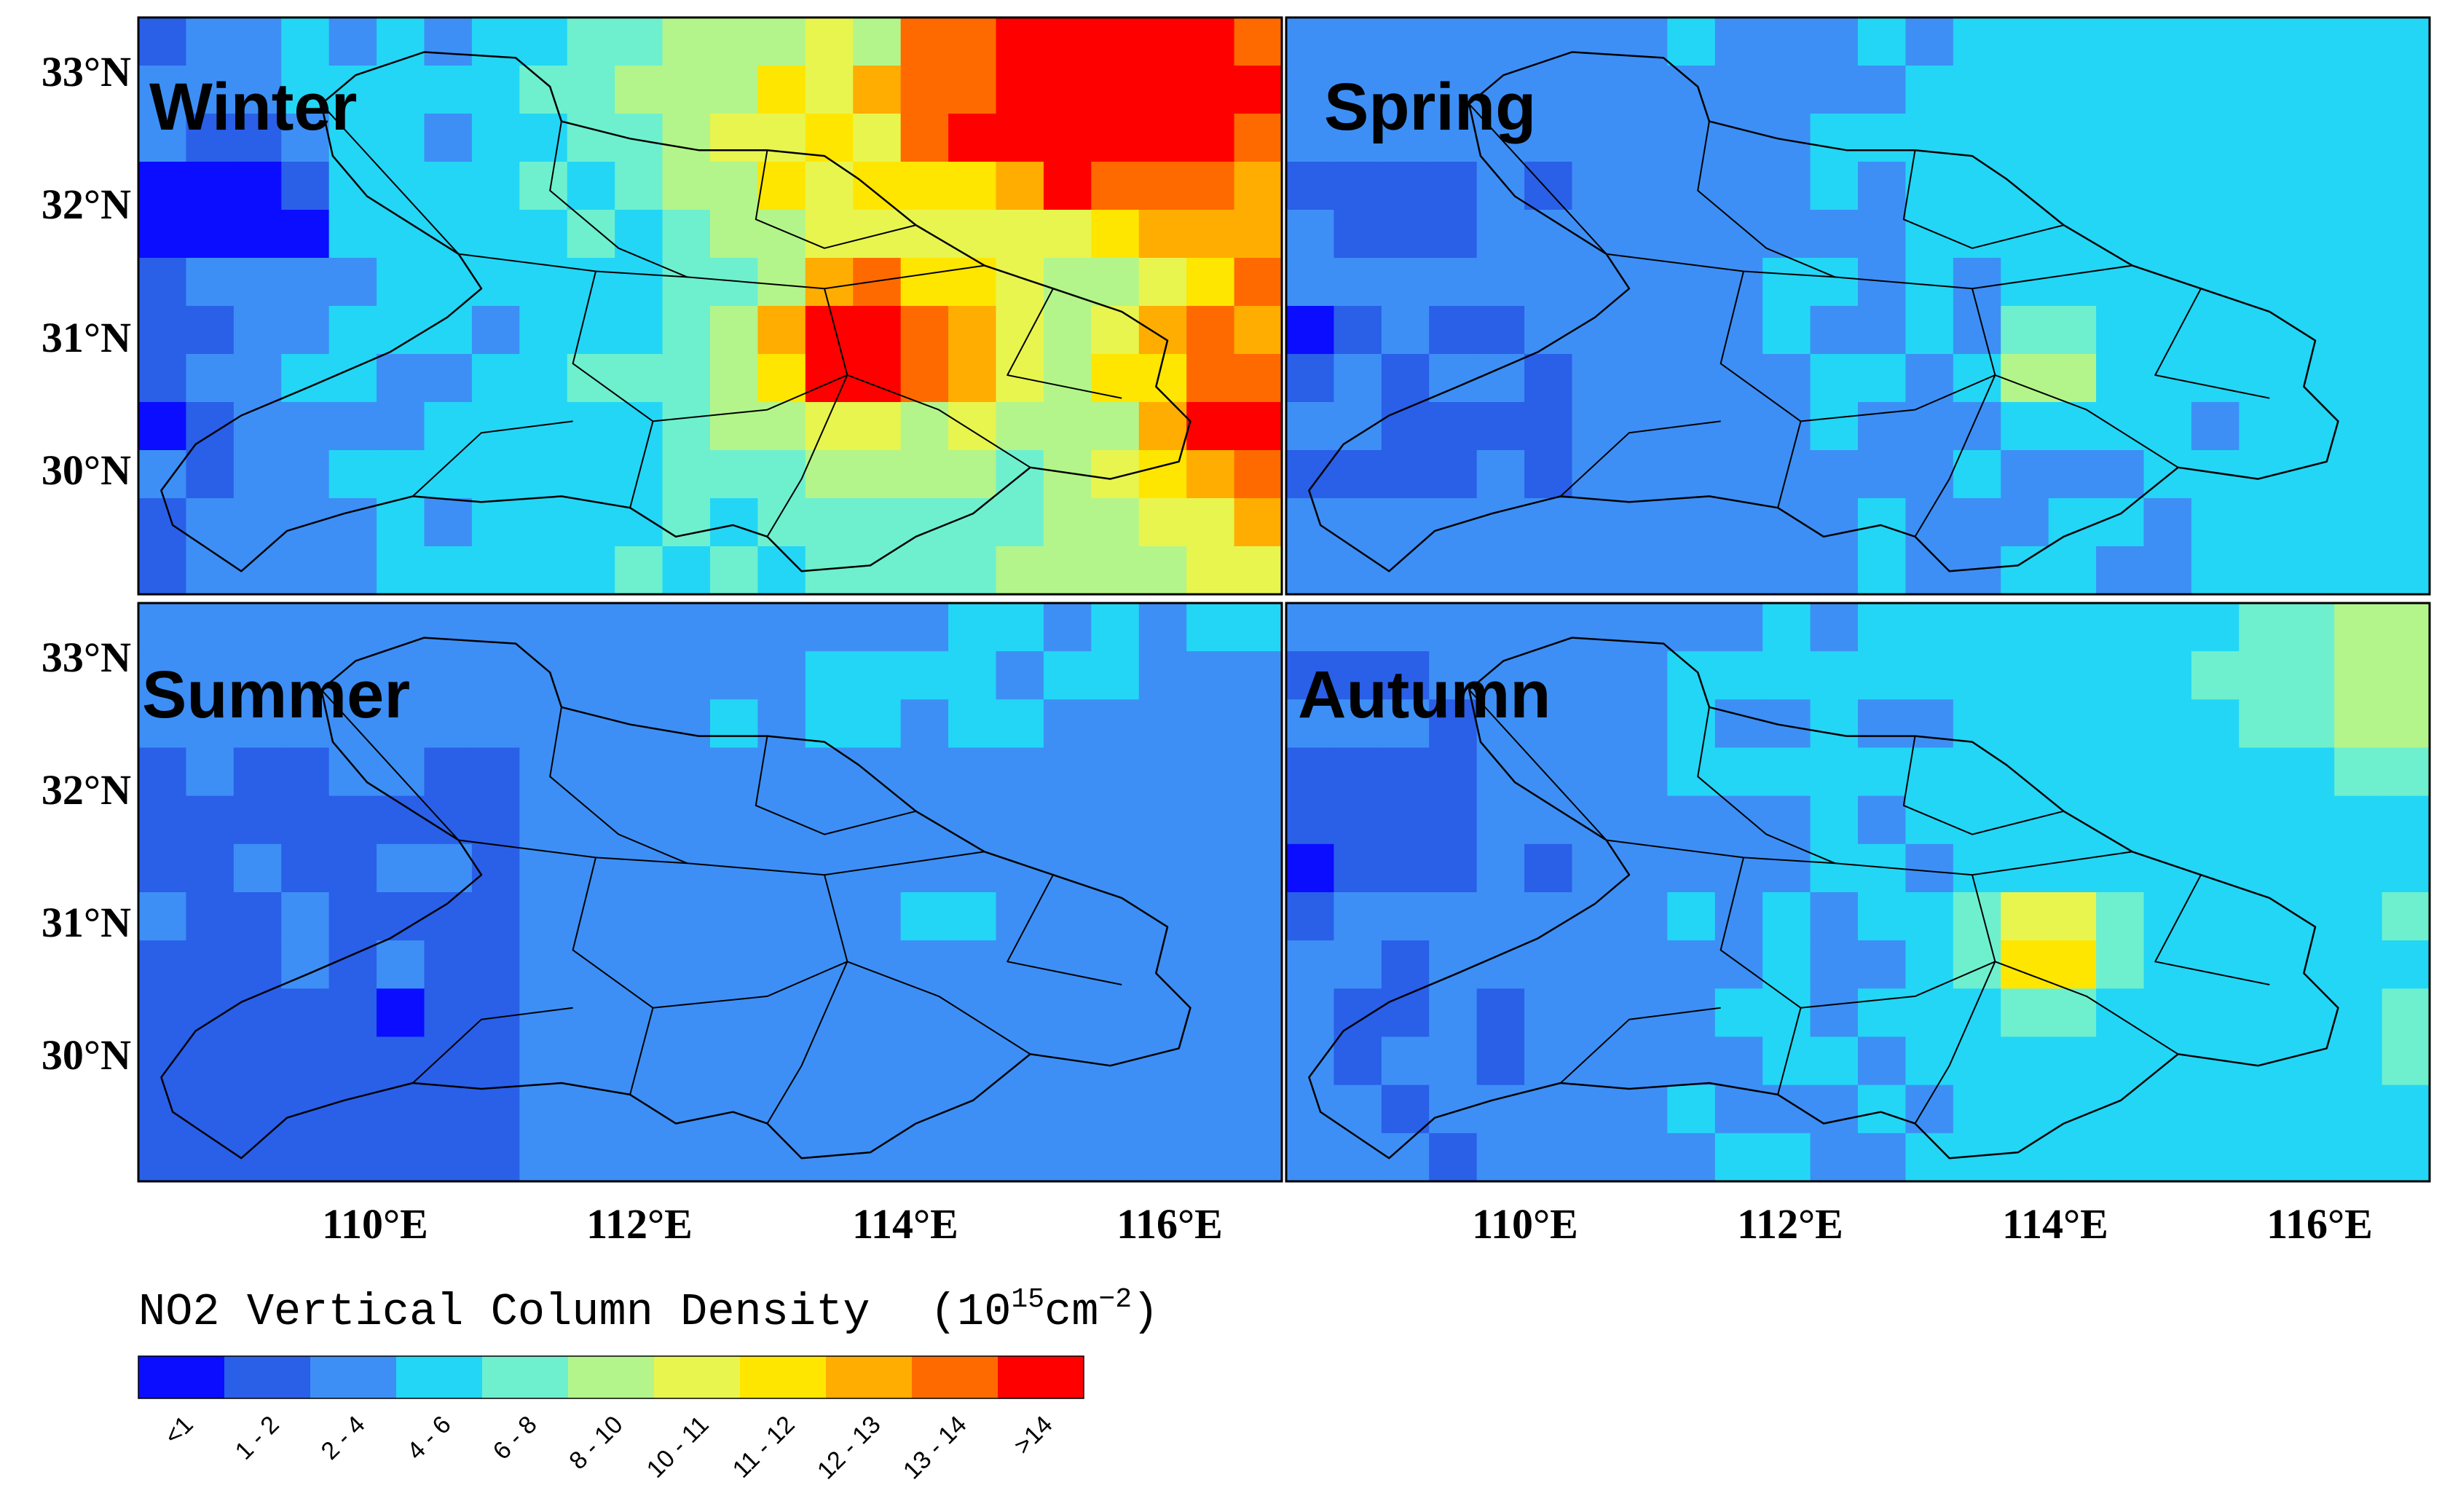  What do you see at coordinates (596, 1443) in the screenshot?
I see `legend-tick-label: 8 - 10` at bounding box center [596, 1443].